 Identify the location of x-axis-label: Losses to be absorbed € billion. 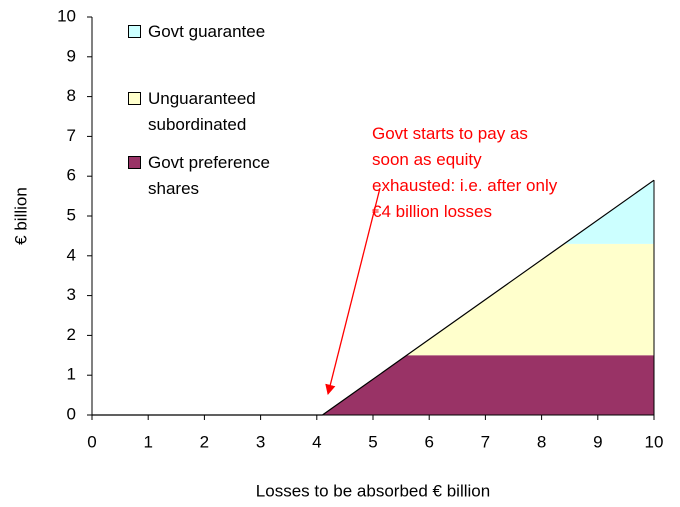
(373, 490).